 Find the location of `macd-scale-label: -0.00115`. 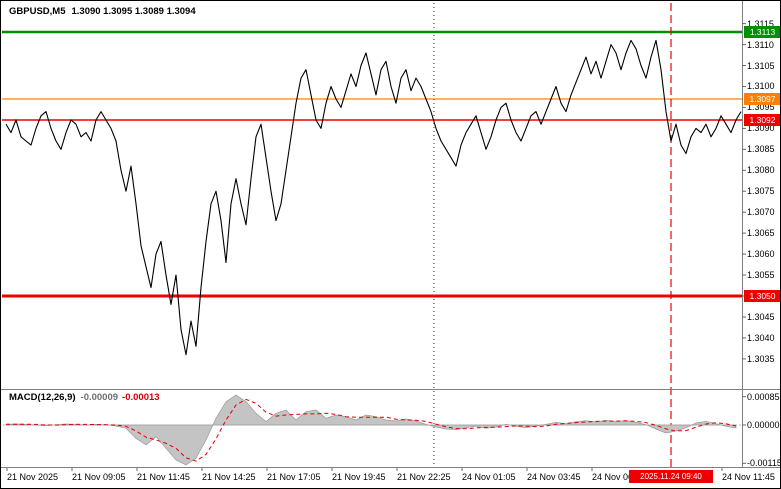

macd-scale-label: -0.00115 is located at coordinates (764, 463).